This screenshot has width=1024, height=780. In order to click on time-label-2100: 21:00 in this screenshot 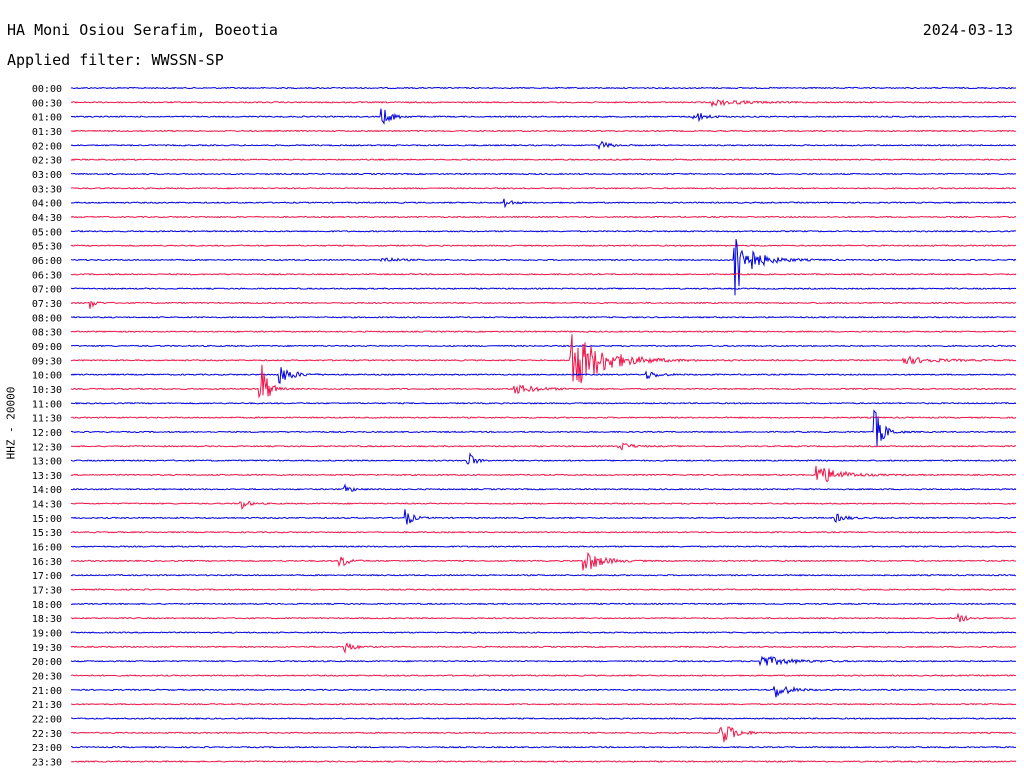, I will do `click(47, 691)`.